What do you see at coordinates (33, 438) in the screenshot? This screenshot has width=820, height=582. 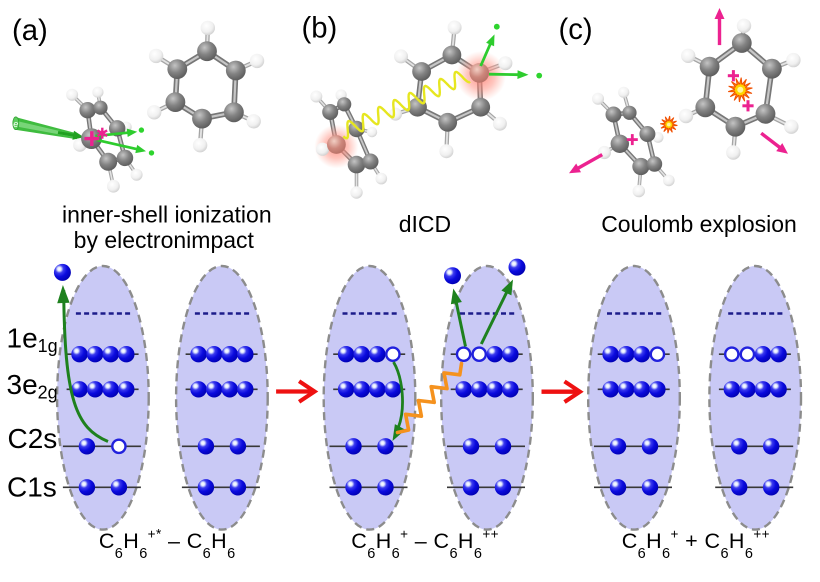 I see `svg-text: C2s` at bounding box center [33, 438].